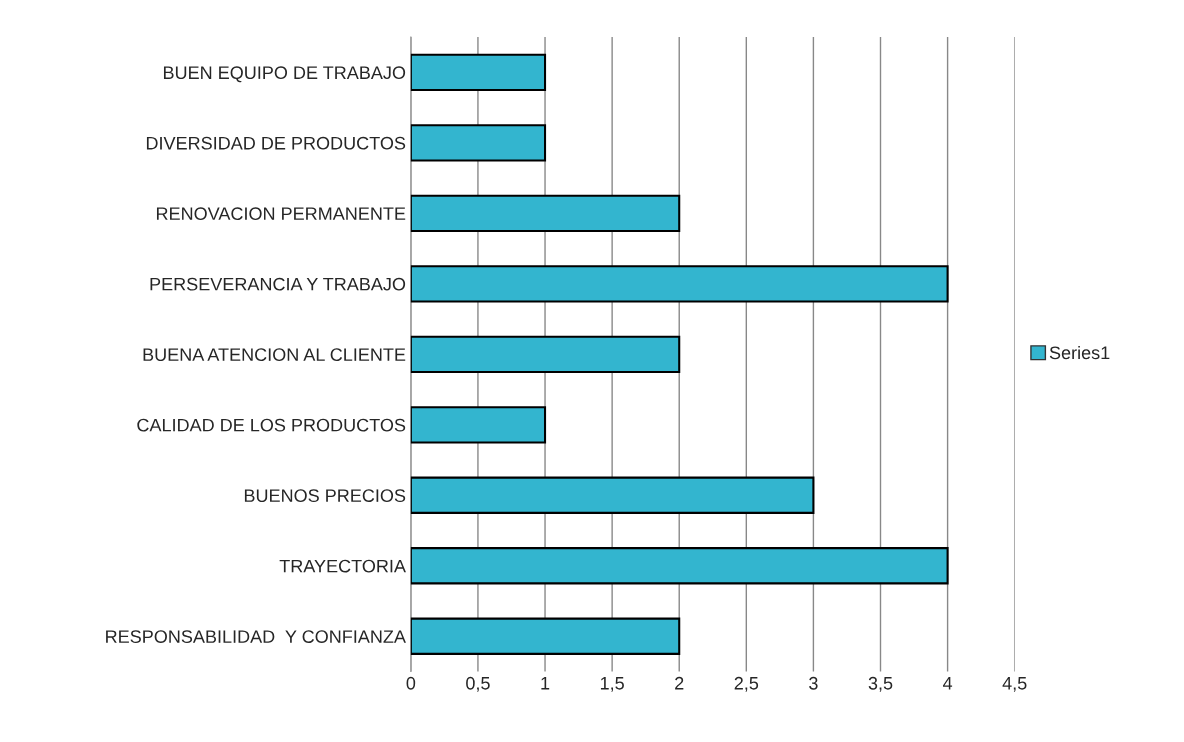 The image size is (1184, 742). I want to click on y-tick-label: BUEN EQUIPO DE TRABAJO, so click(284, 74).